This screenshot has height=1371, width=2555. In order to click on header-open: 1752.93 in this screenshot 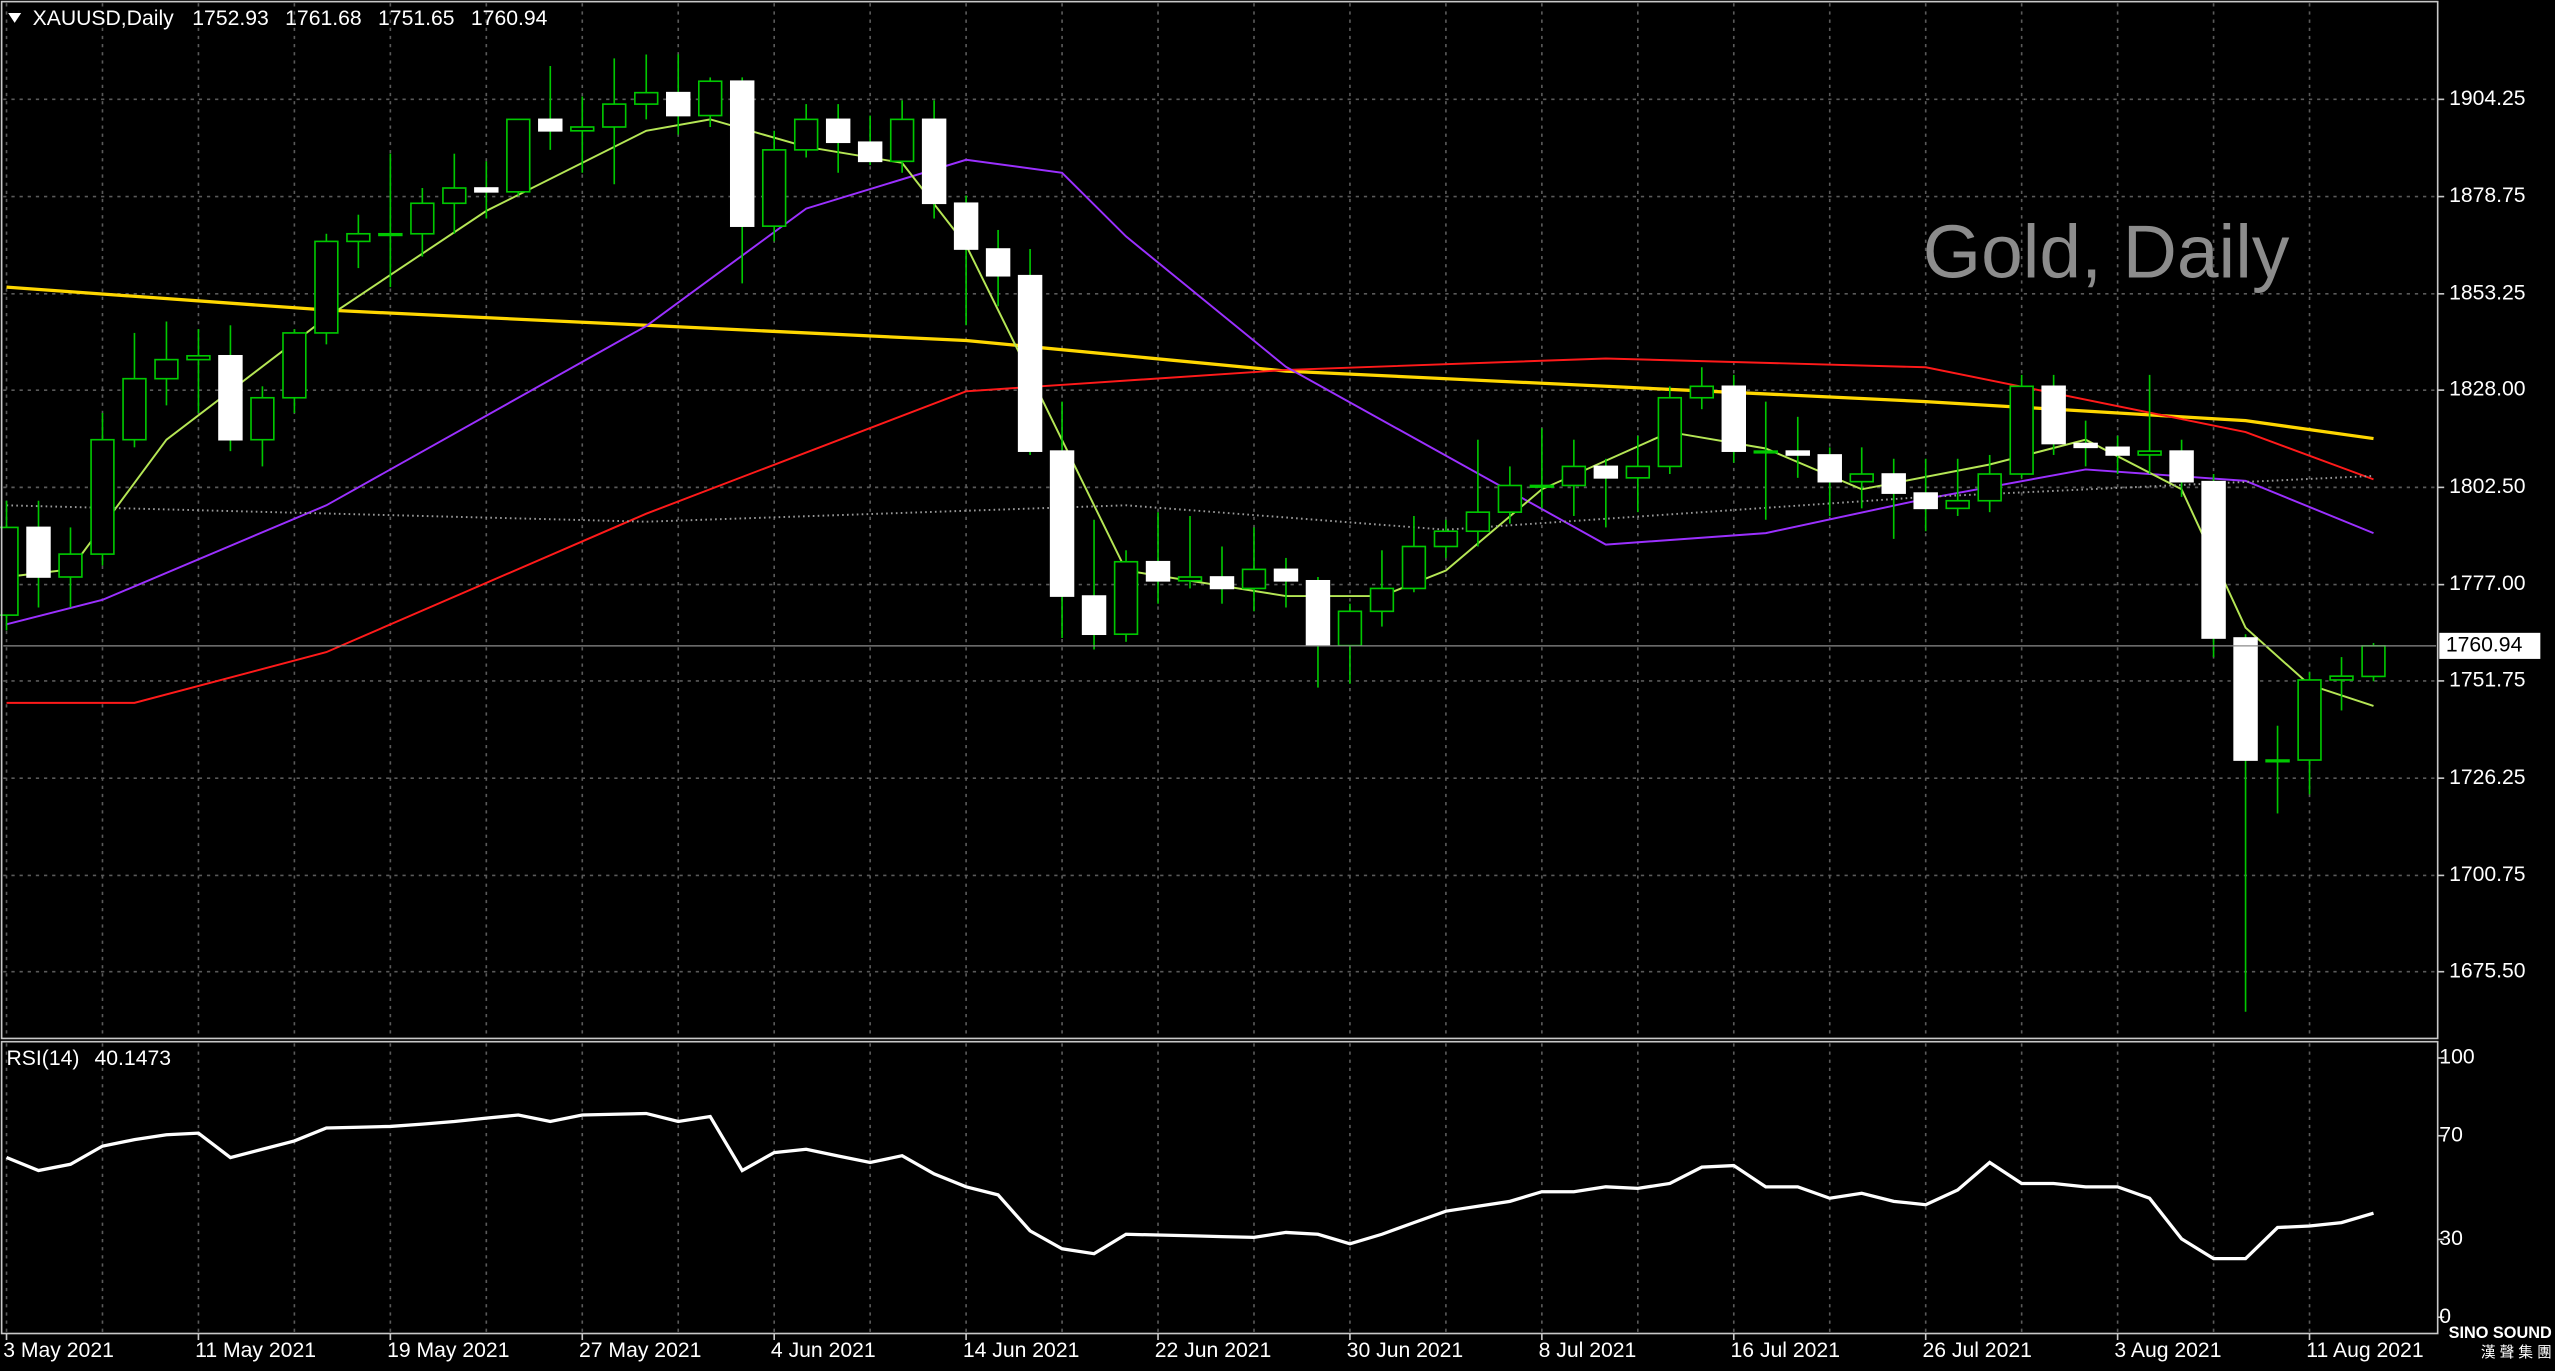, I will do `click(230, 18)`.